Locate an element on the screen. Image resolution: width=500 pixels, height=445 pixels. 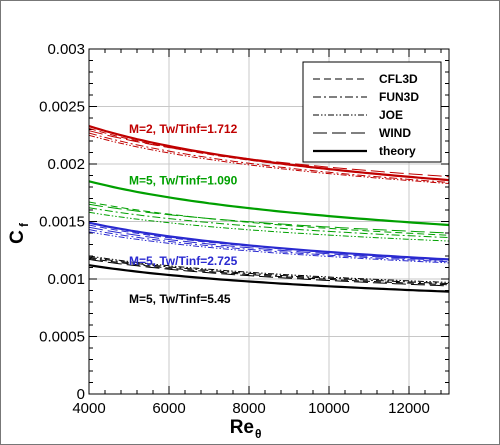
legend-label-joe: JOE is located at coordinates (391, 115).